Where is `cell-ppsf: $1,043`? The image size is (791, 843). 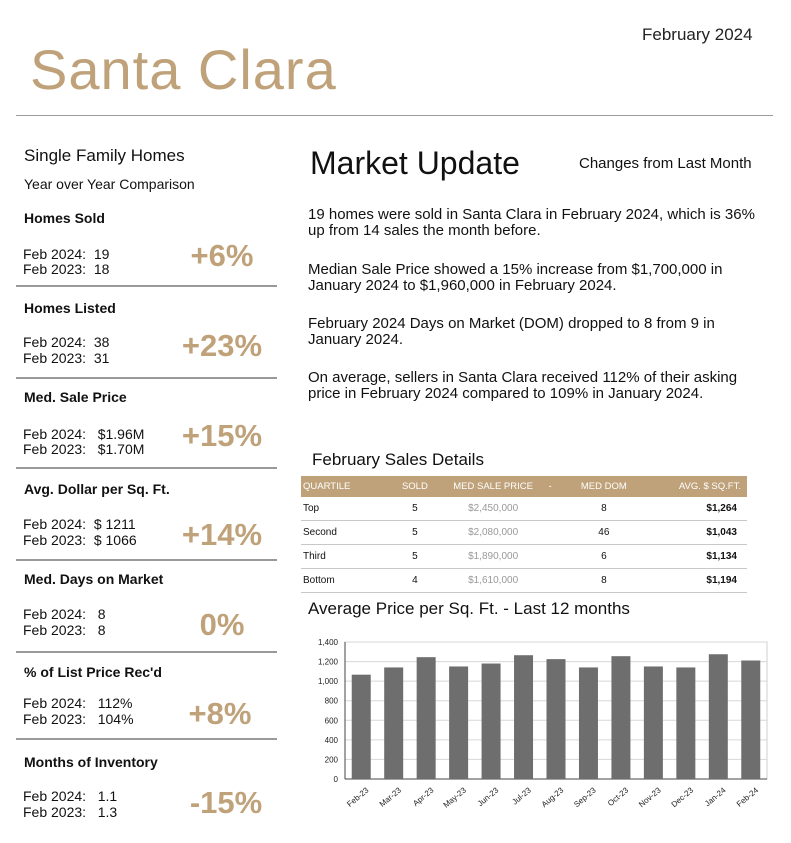 cell-ppsf: $1,043 is located at coordinates (695, 532).